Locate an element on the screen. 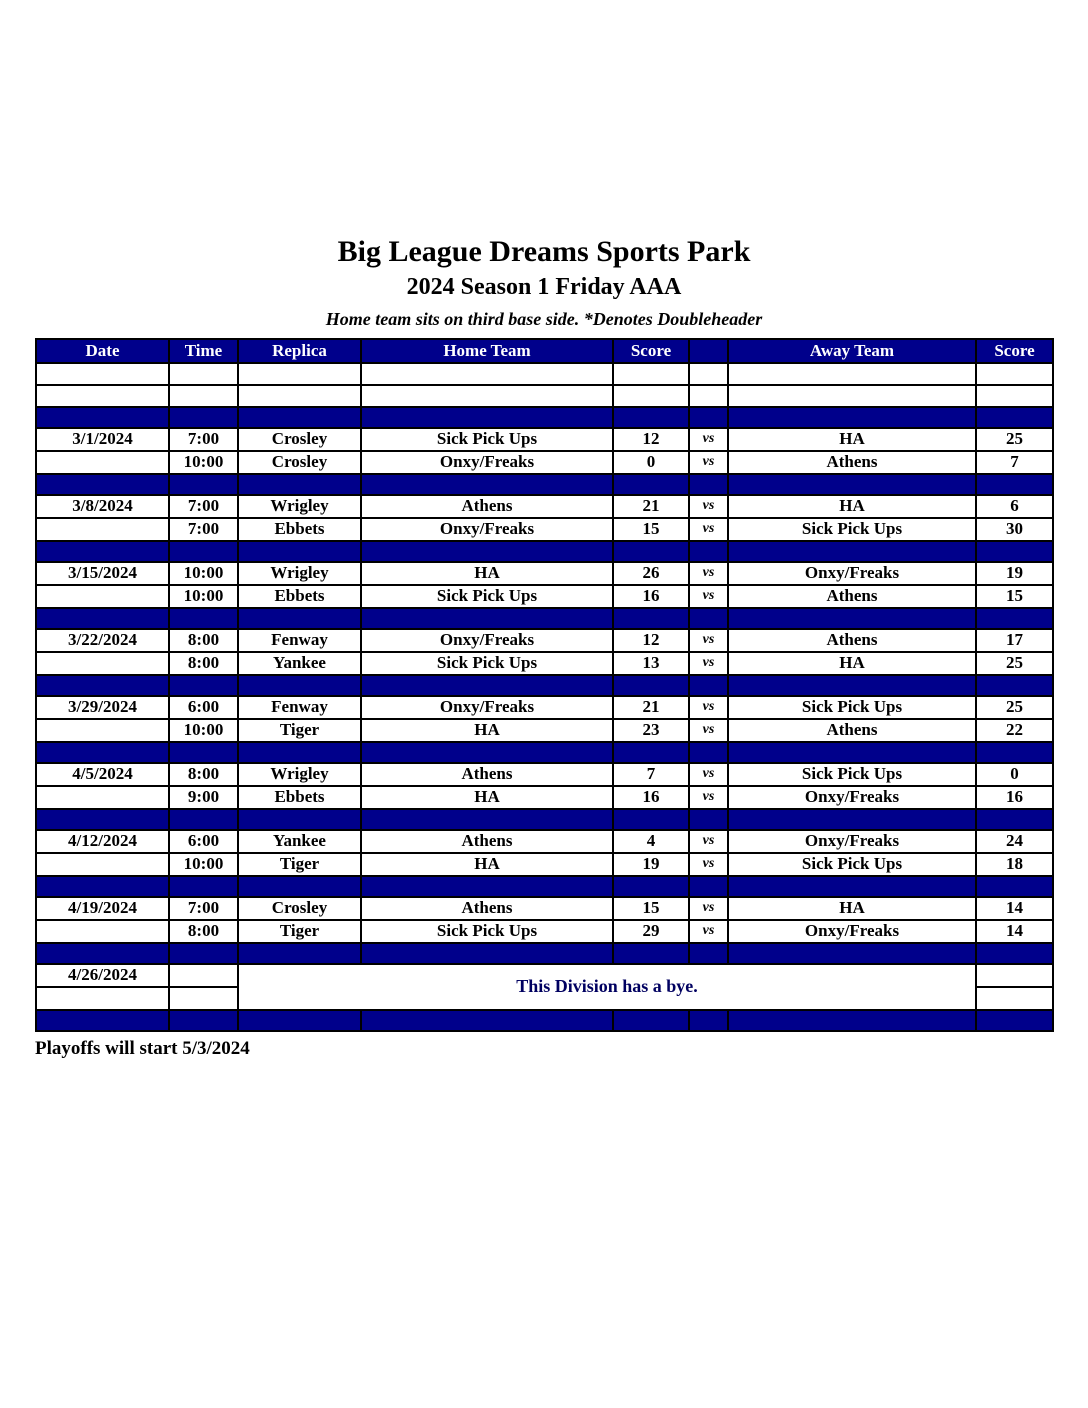 The height and width of the screenshot is (1408, 1088). game-row: 10:00 Tiger HA 19 vs Sick Pick Ups 18 is located at coordinates (544, 864).